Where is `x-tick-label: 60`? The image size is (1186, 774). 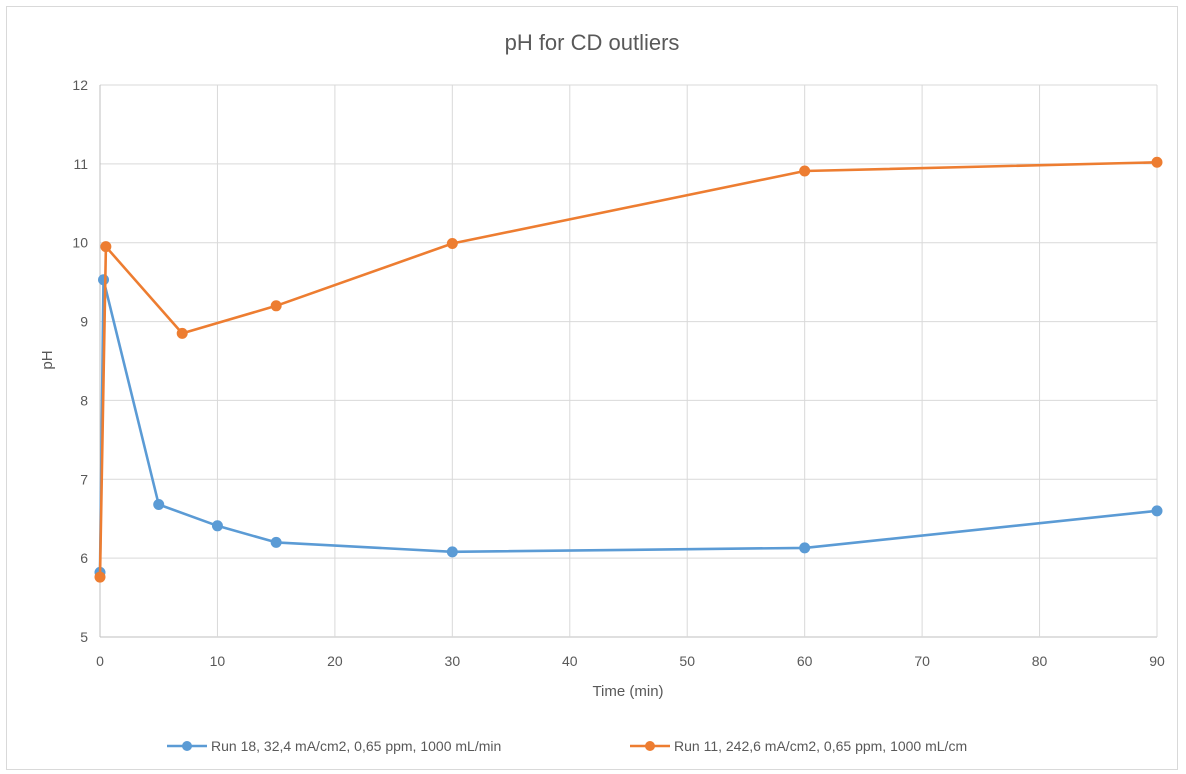 x-tick-label: 60 is located at coordinates (805, 661).